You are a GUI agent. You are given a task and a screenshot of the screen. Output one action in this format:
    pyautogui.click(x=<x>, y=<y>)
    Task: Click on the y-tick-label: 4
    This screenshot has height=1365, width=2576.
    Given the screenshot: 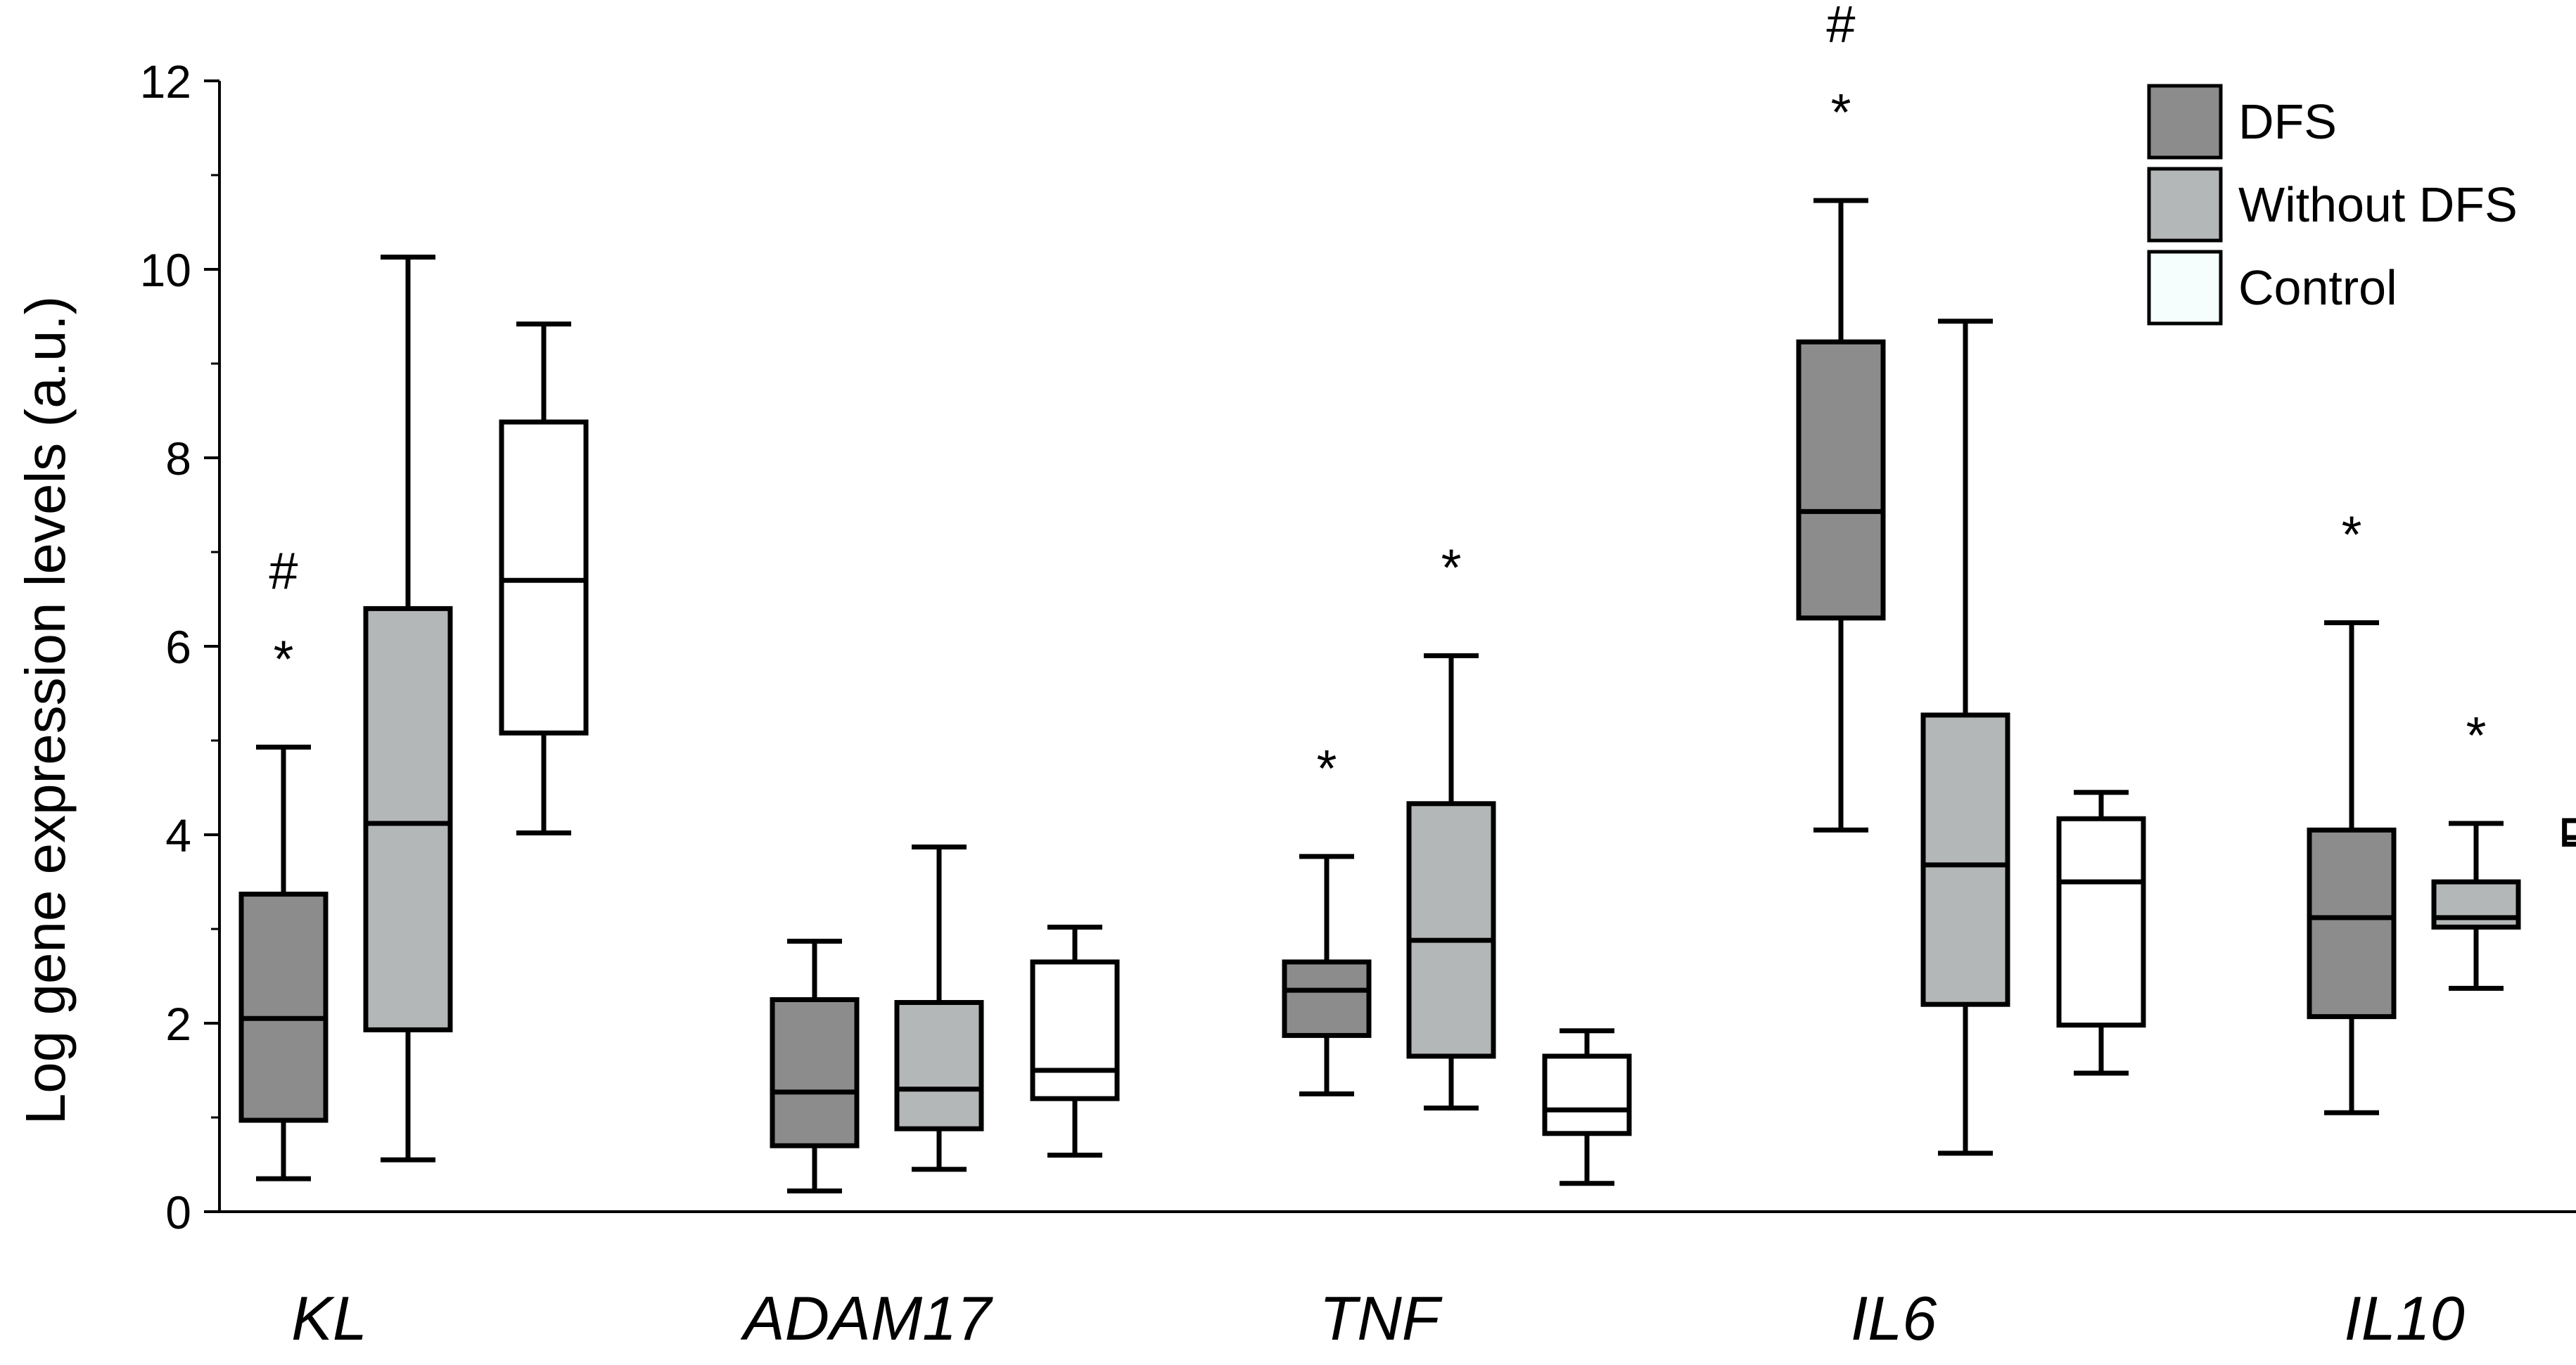 What is the action you would take?
    pyautogui.click(x=178, y=835)
    